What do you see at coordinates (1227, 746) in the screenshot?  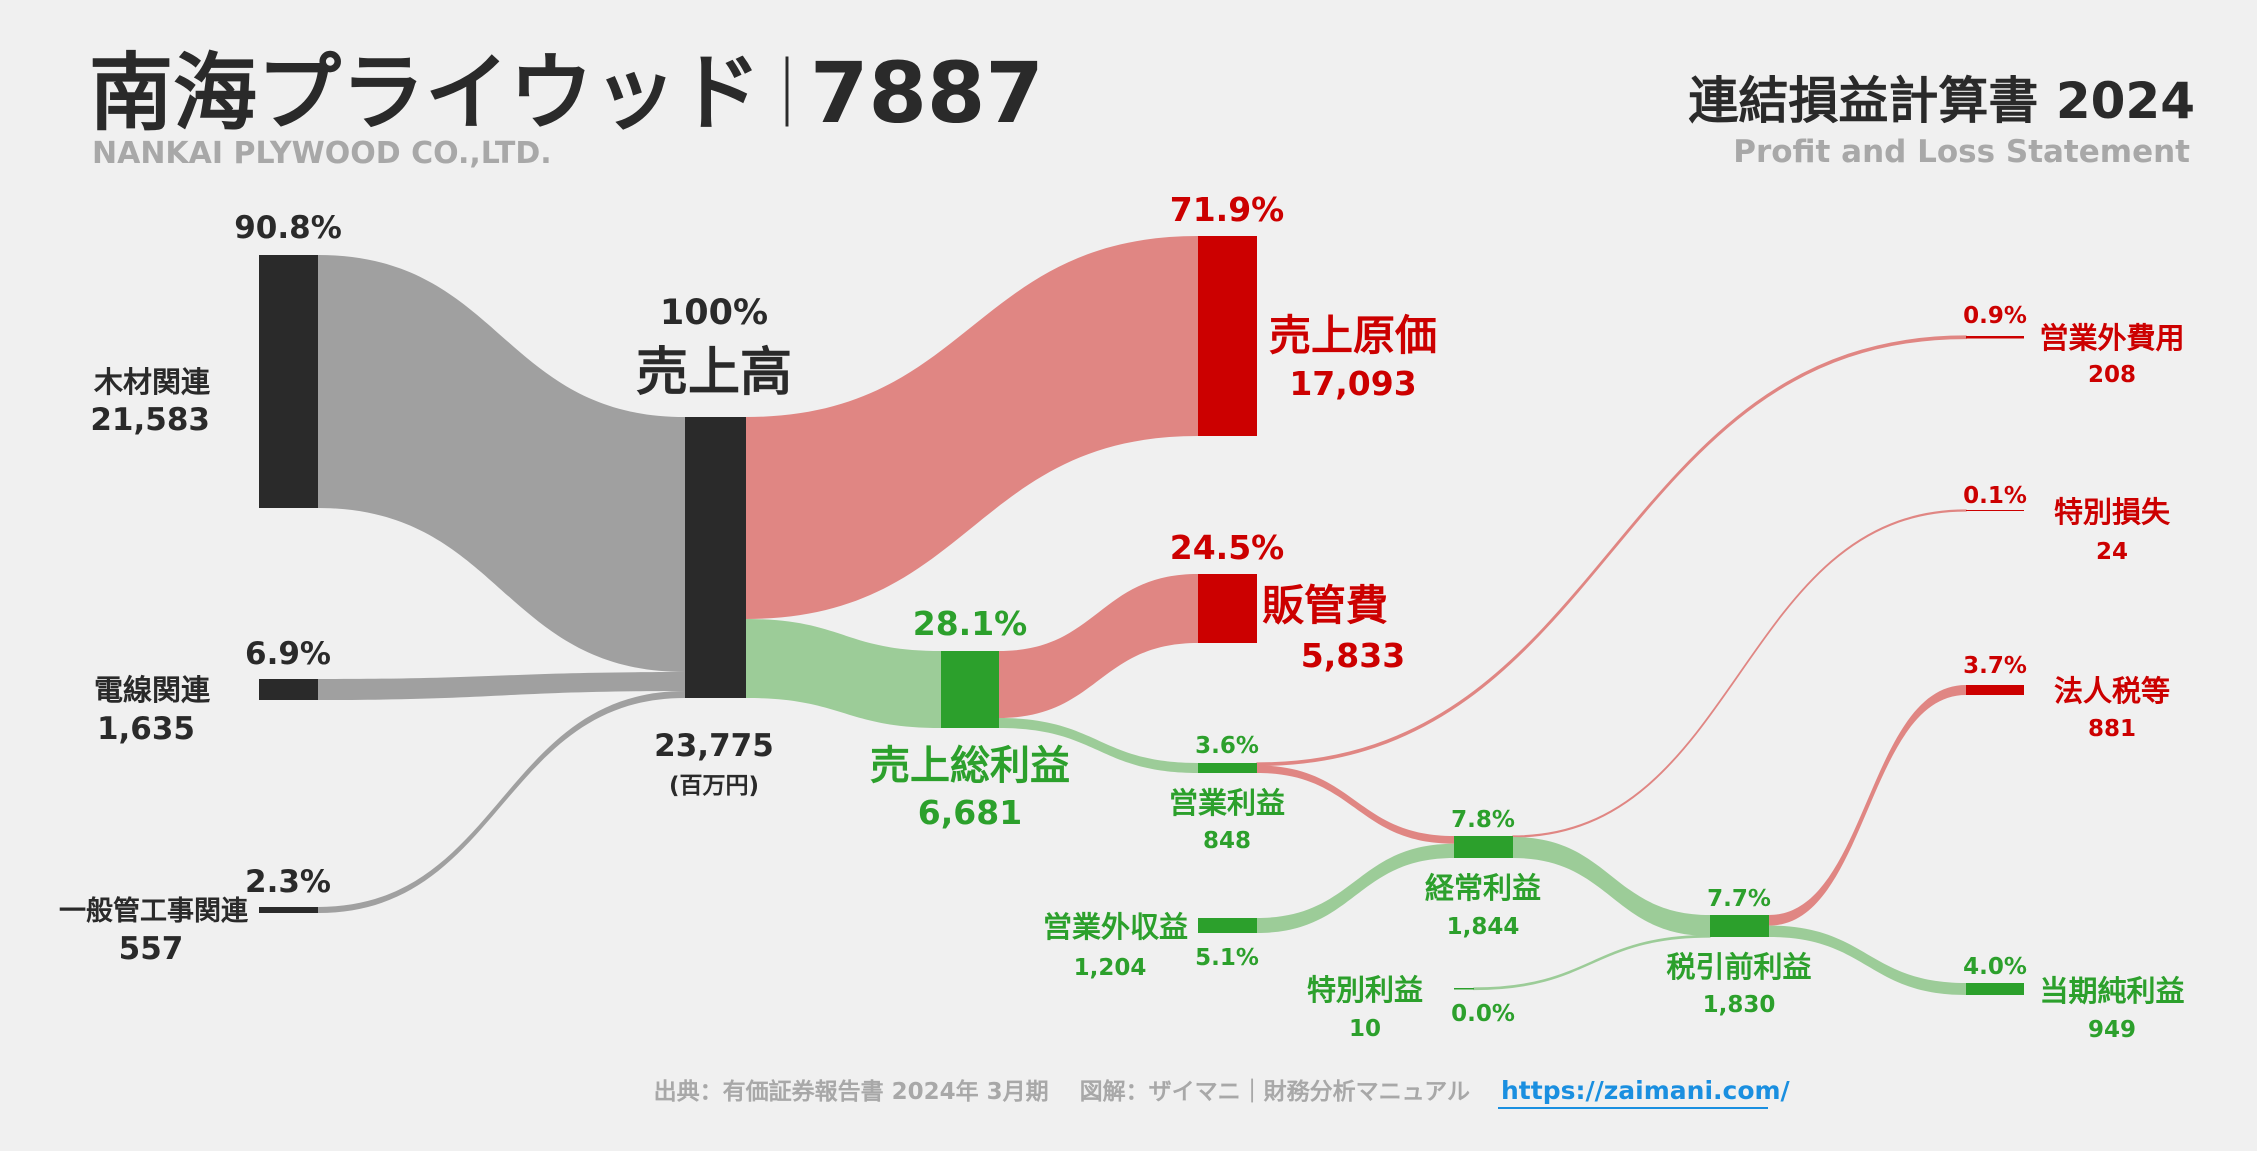 I see `pct-op: 3.6%` at bounding box center [1227, 746].